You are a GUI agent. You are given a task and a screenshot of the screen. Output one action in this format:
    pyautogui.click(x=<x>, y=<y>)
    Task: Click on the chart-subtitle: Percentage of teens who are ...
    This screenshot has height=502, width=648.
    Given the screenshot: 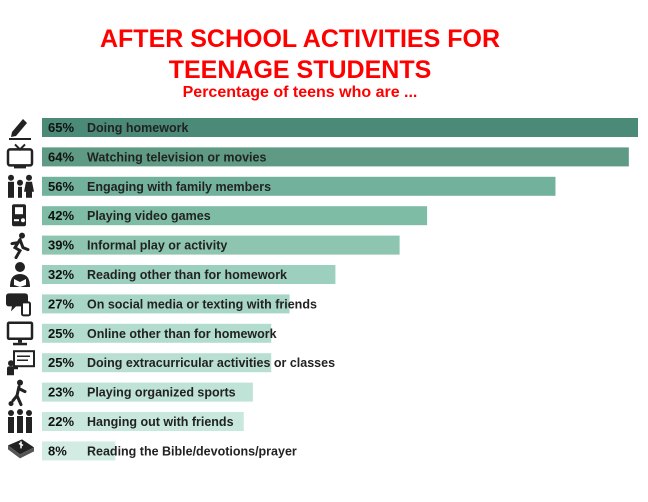 What is the action you would take?
    pyautogui.click(x=300, y=92)
    